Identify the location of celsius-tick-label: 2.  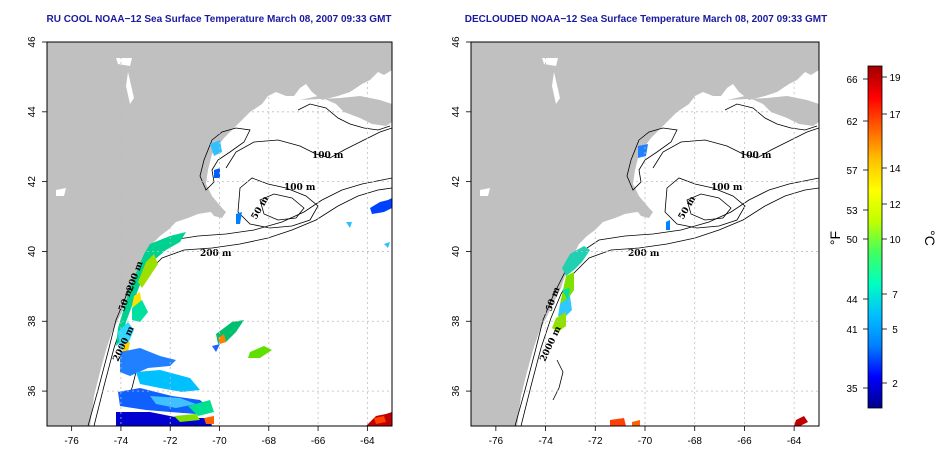
(895, 384).